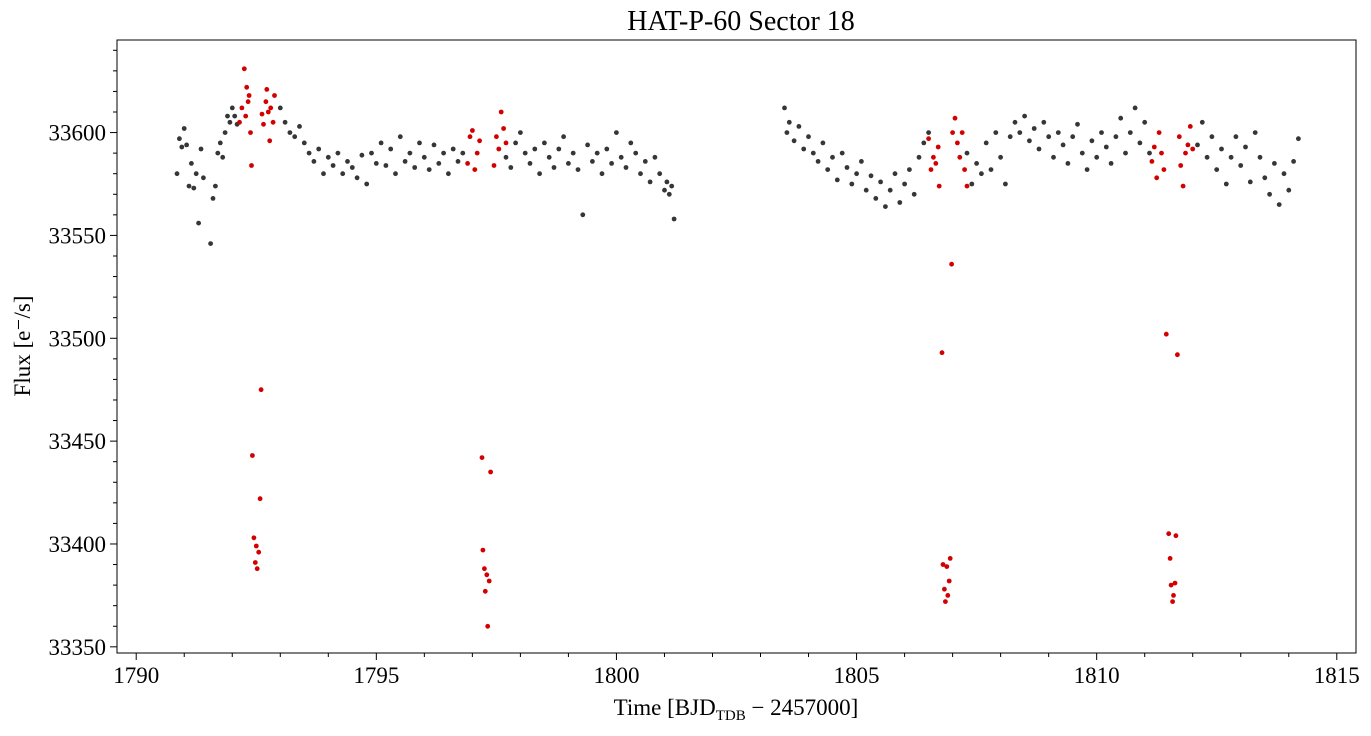 The image size is (1371, 736). What do you see at coordinates (22, 346) in the screenshot?
I see `y-axis-label: Flux [e⁻/s]` at bounding box center [22, 346].